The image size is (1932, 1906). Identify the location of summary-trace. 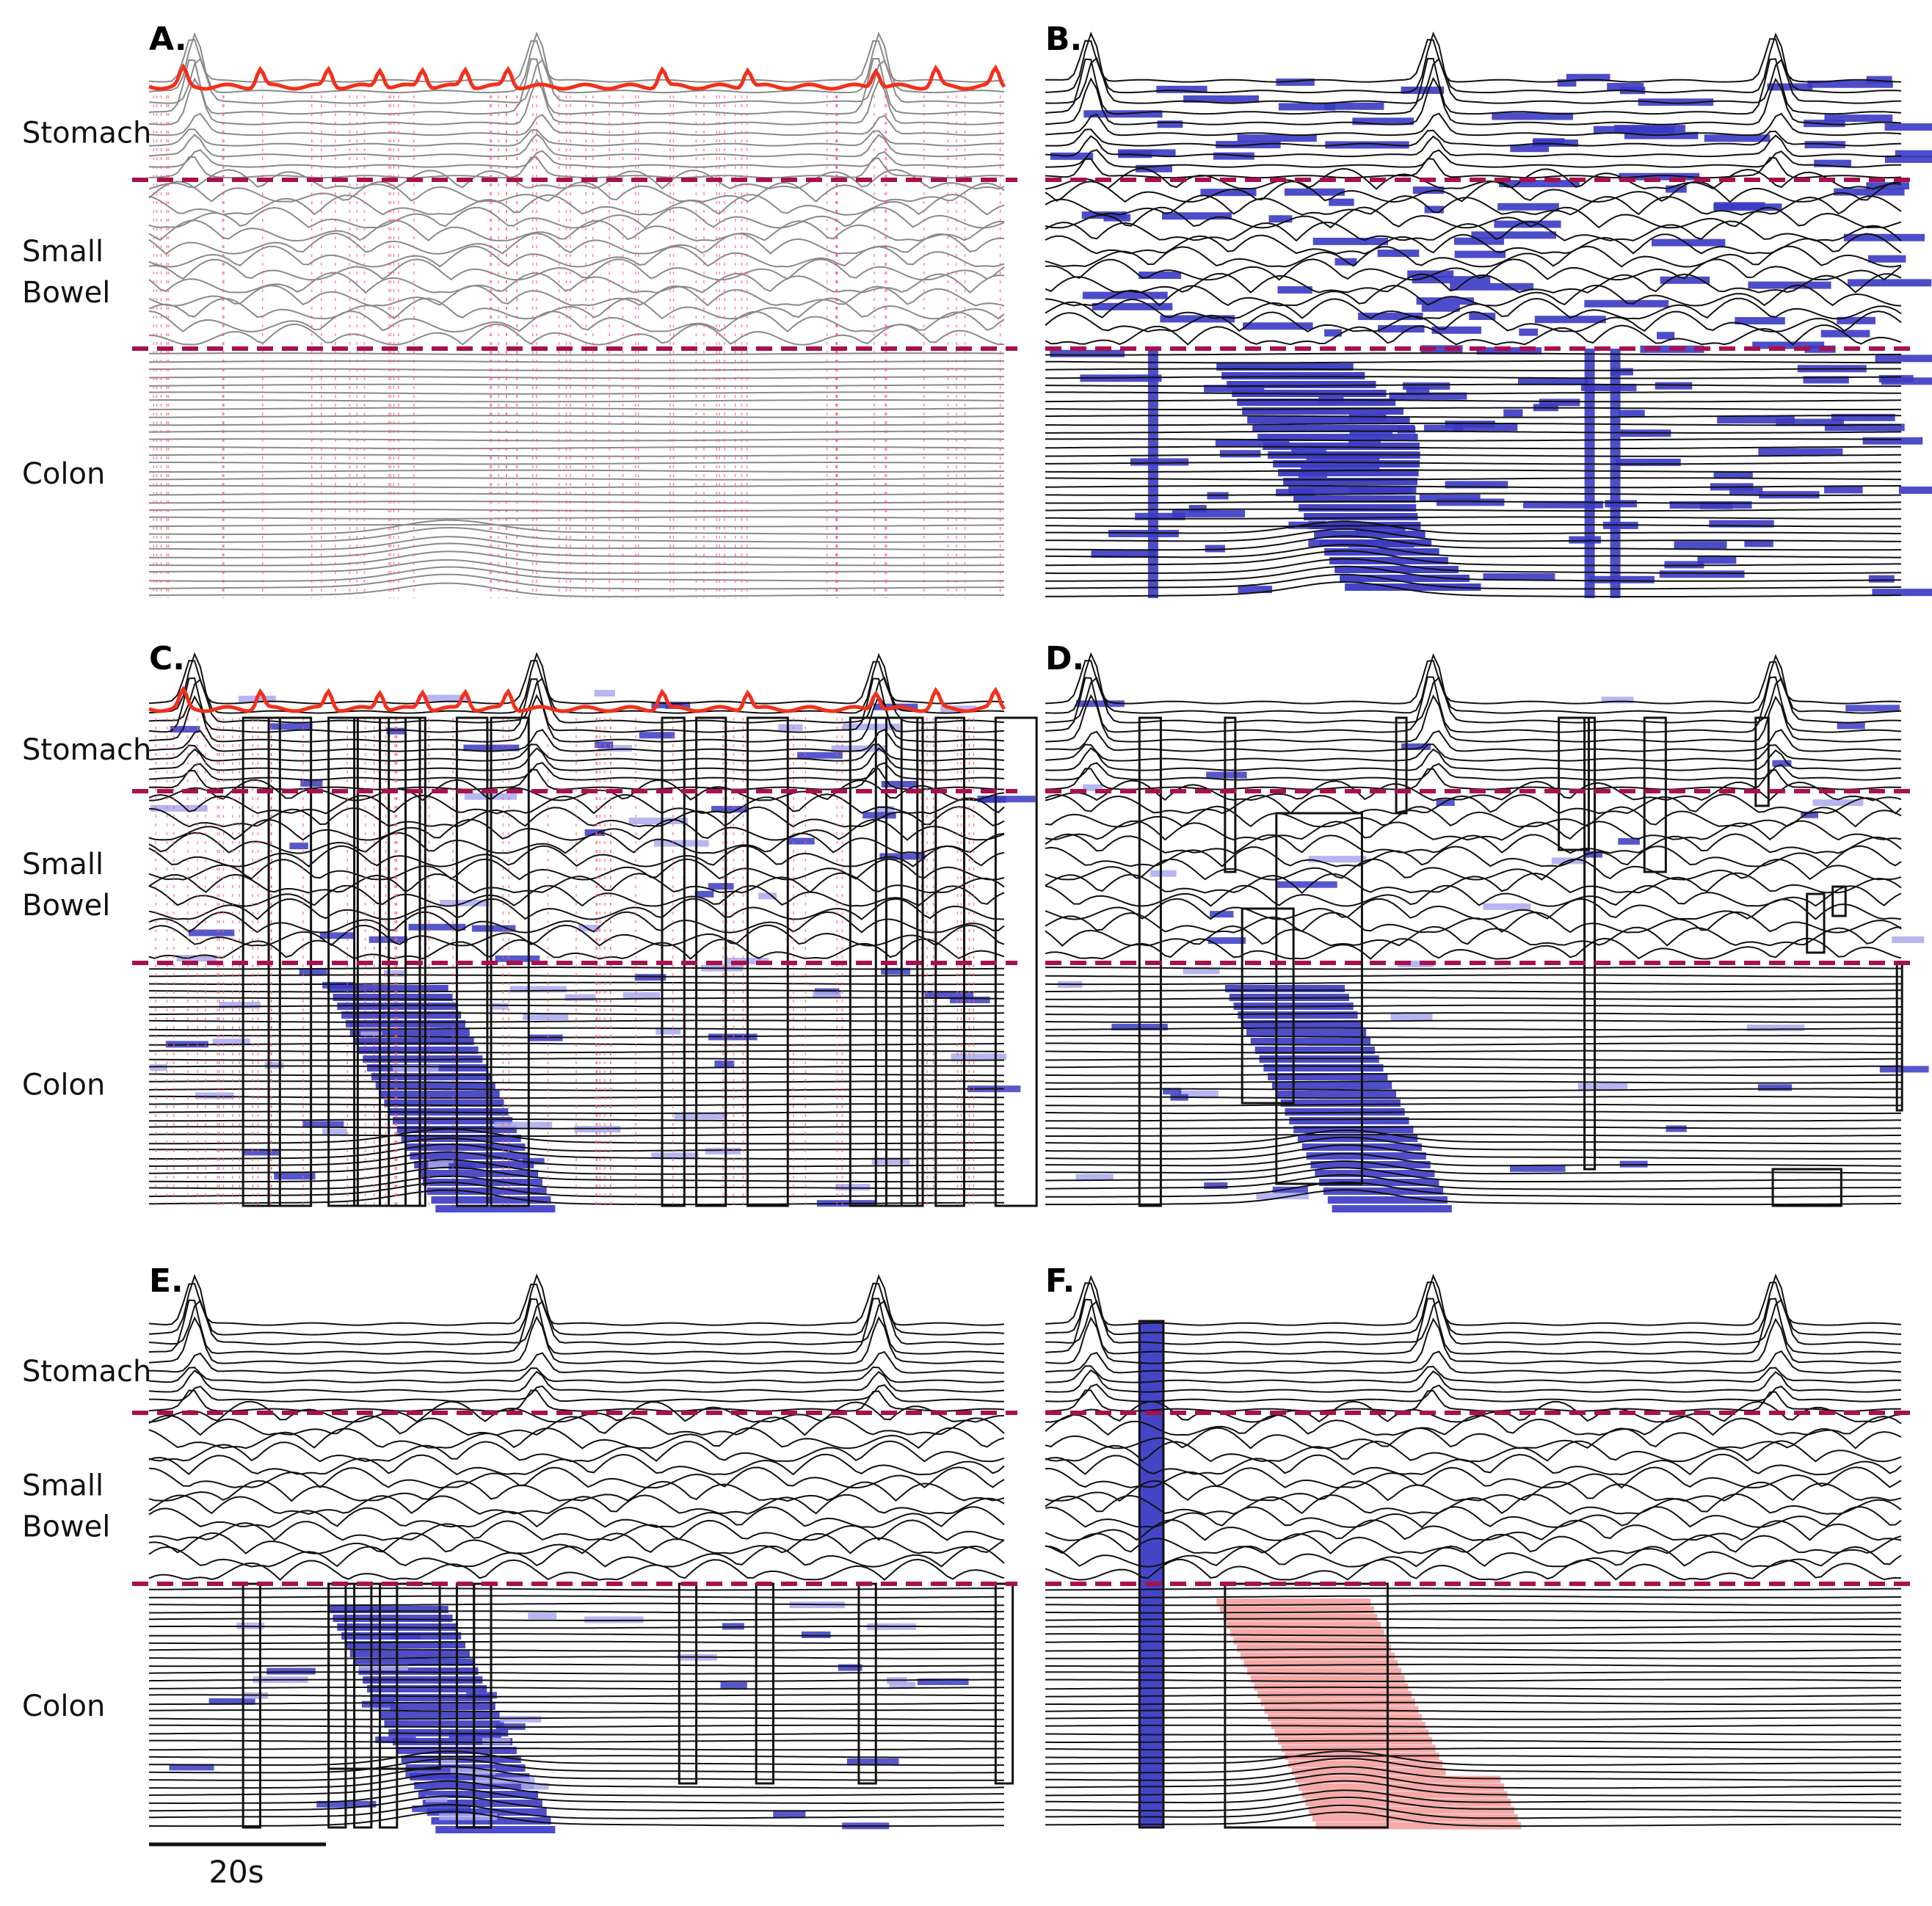
(577, 699).